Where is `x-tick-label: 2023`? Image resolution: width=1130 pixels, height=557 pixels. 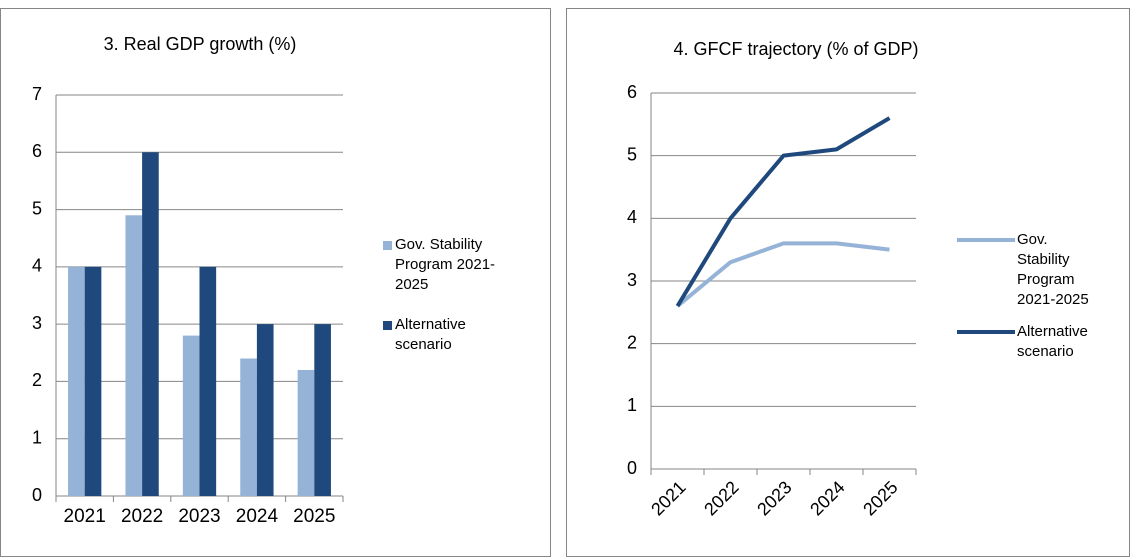 x-tick-label: 2023 is located at coordinates (199, 516).